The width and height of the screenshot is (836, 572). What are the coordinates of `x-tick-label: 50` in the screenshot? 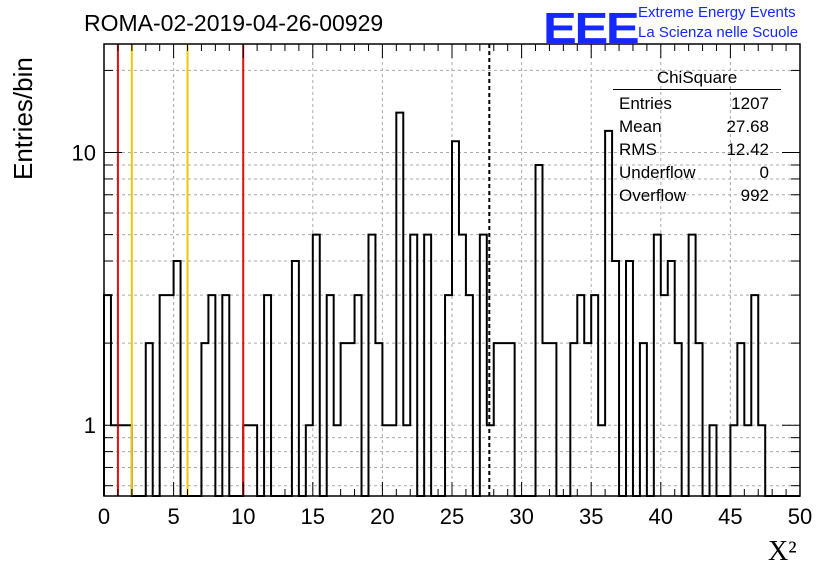 It's located at (800, 516).